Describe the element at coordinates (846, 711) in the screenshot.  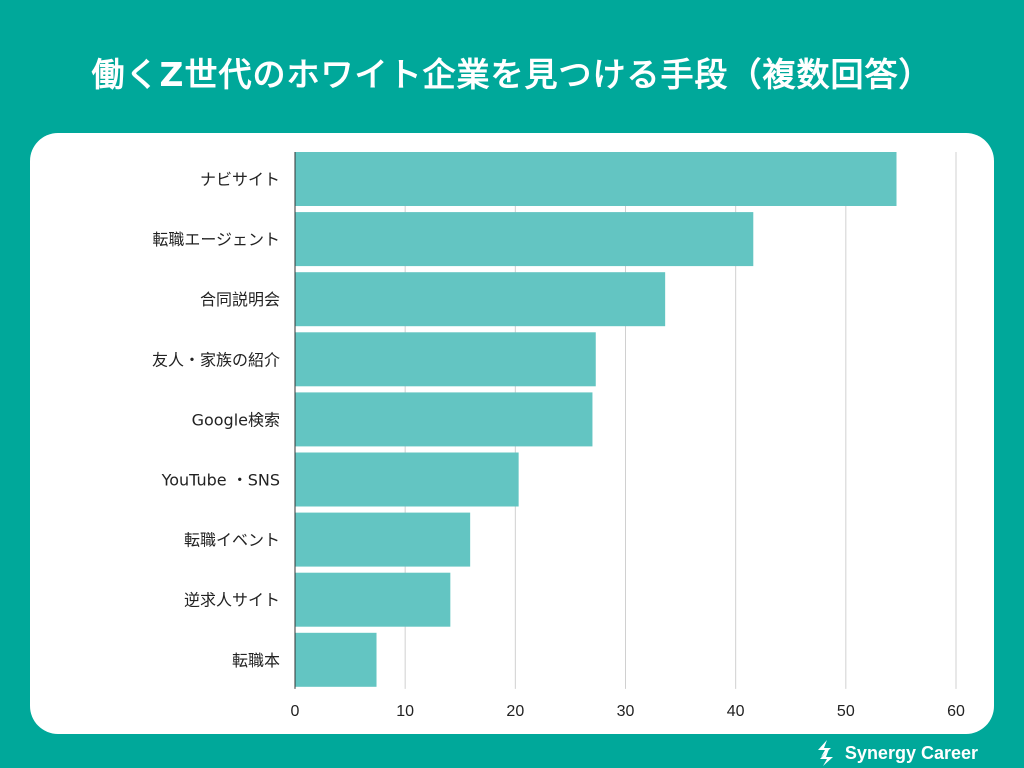
I see `x-tick-label: 50` at that location.